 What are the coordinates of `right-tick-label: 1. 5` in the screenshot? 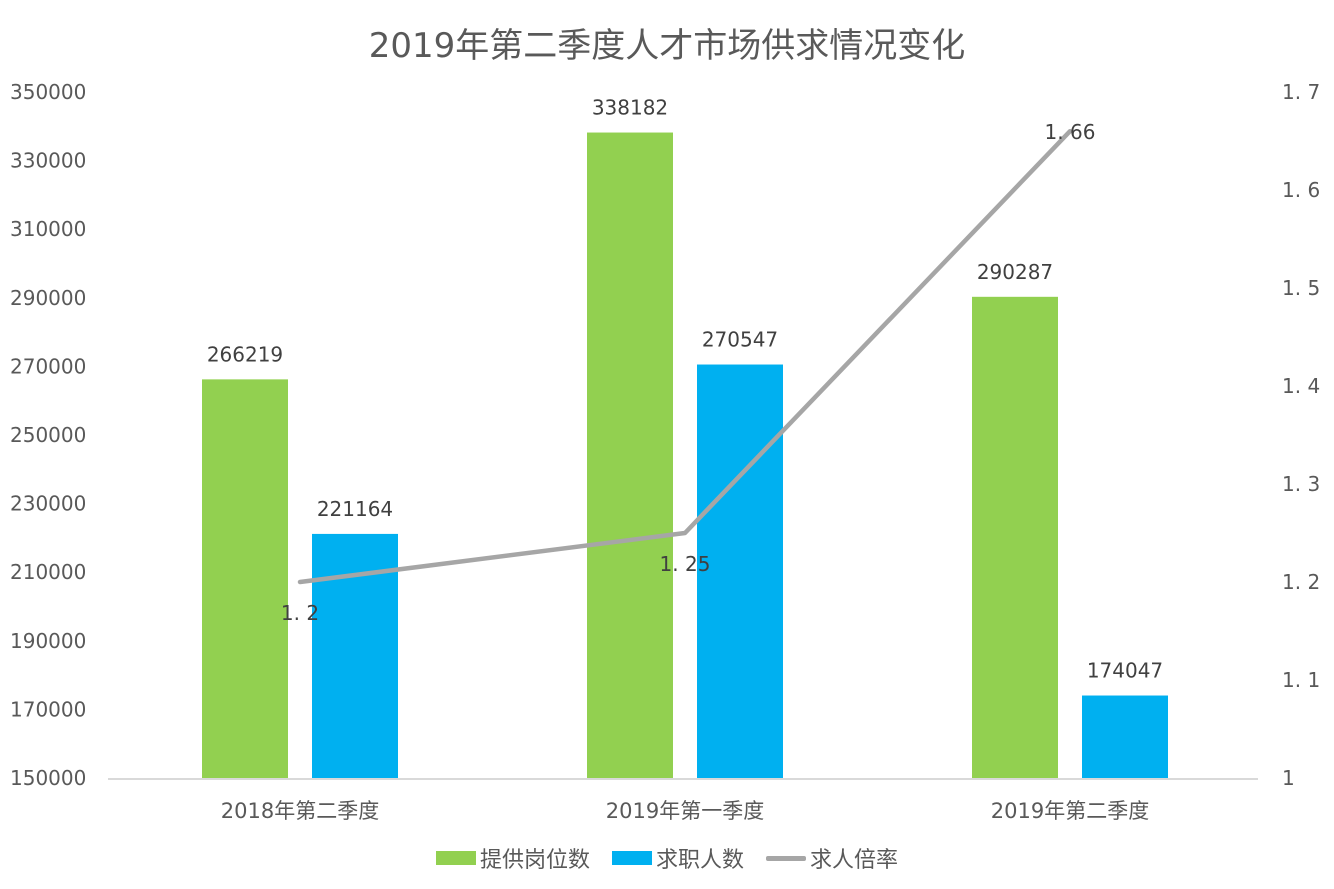 It's located at (1301, 288).